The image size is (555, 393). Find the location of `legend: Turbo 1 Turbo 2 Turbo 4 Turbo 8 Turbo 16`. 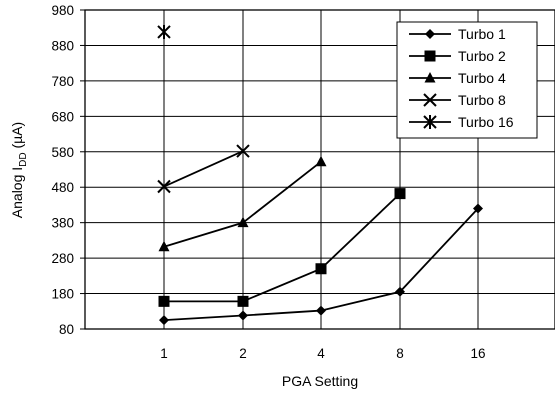

legend: Turbo 1 Turbo 2 Turbo 4 Turbo 8 Turbo 16 is located at coordinates (467, 80).